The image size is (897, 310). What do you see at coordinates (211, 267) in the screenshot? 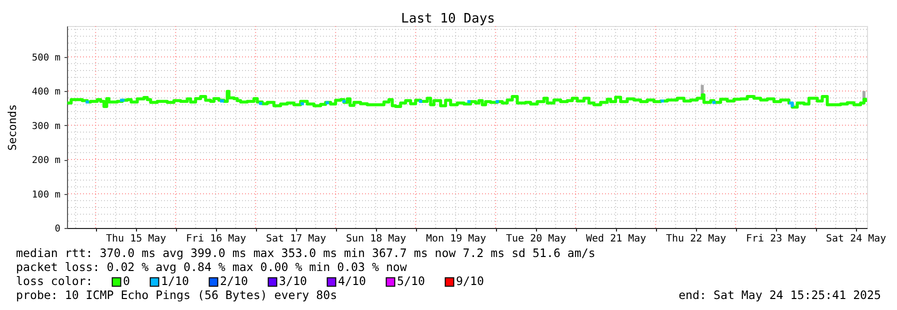
I see `text: packet loss: 0.02 % avg 0.84 % max 0.00 % min 0.03 % now` at bounding box center [211, 267].